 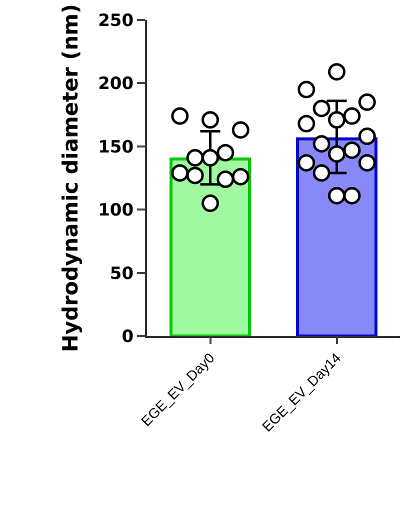 I want to click on y-tick-label: 50, so click(x=122, y=274).